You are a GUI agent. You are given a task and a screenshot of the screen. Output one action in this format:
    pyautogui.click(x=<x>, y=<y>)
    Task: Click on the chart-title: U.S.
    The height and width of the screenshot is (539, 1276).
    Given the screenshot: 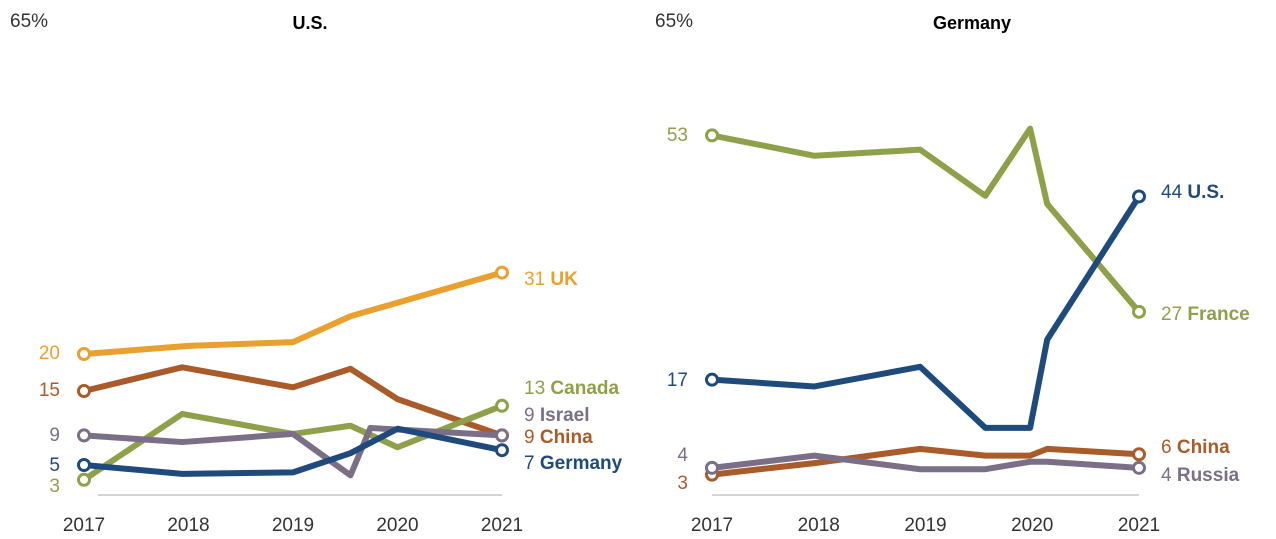 What is the action you would take?
    pyautogui.click(x=309, y=23)
    